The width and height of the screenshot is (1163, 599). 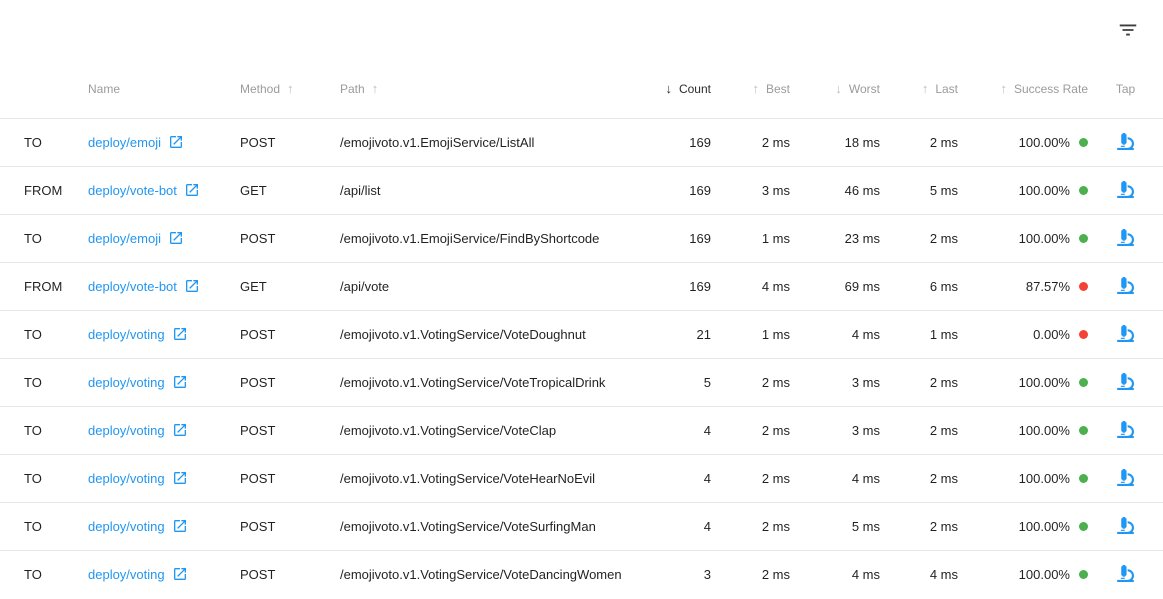 I want to click on header-tap: Tap, so click(x=1125, y=89).